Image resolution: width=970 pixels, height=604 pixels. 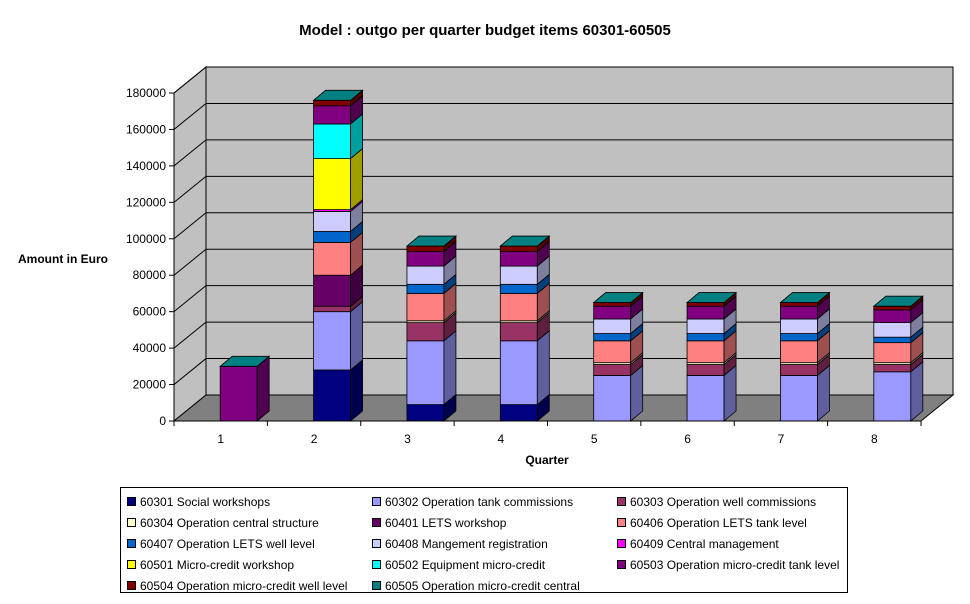 I want to click on legend-item: 60504 Operation micro-credit well level, so click(x=249, y=585).